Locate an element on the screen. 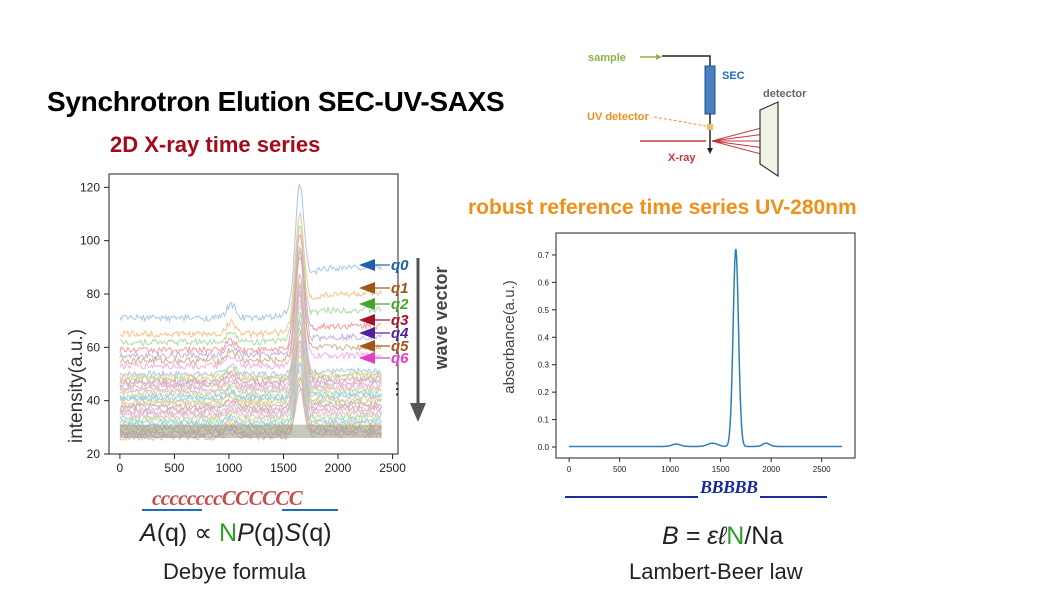 The image size is (1058, 595). formula-P: P is located at coordinates (245, 533).